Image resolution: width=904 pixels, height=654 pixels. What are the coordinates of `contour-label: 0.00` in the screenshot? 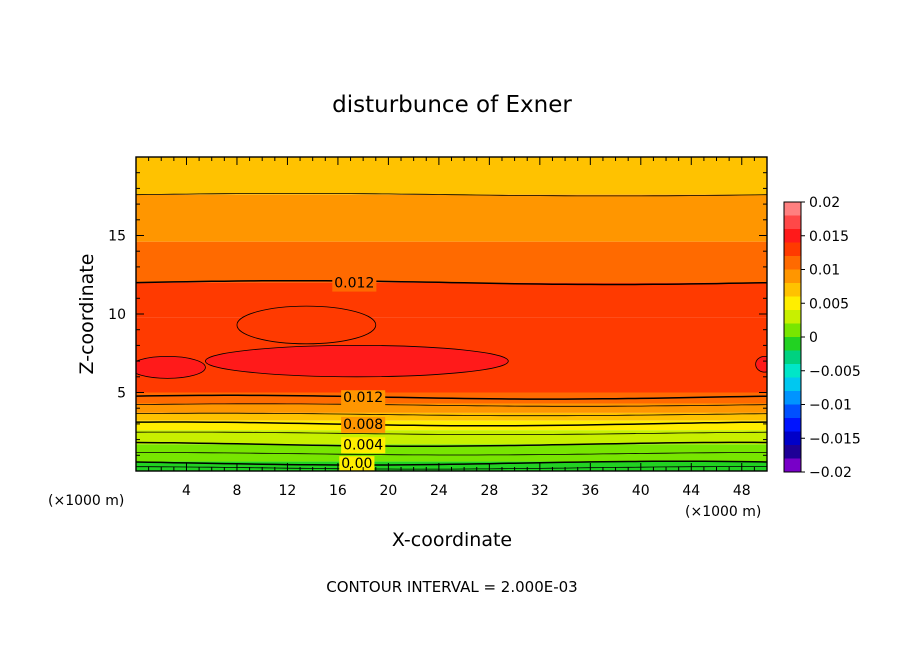 It's located at (356, 464).